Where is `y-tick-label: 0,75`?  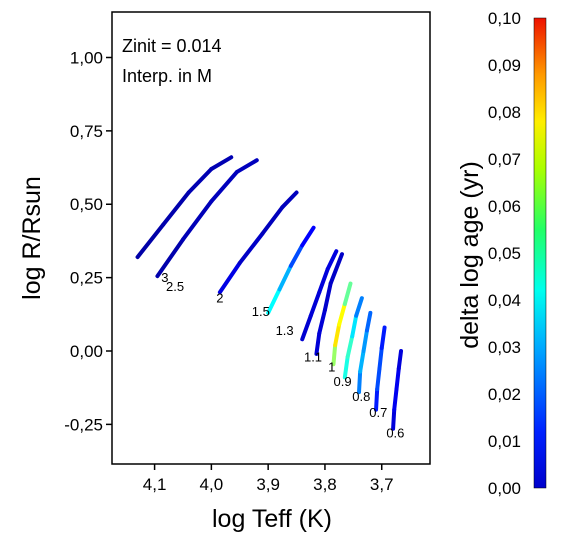 y-tick-label: 0,75 is located at coordinates (86, 131).